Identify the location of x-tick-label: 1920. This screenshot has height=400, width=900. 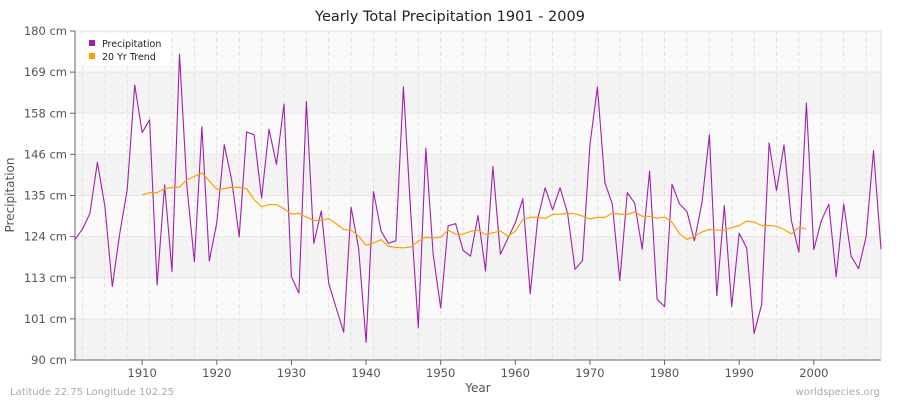
(216, 373).